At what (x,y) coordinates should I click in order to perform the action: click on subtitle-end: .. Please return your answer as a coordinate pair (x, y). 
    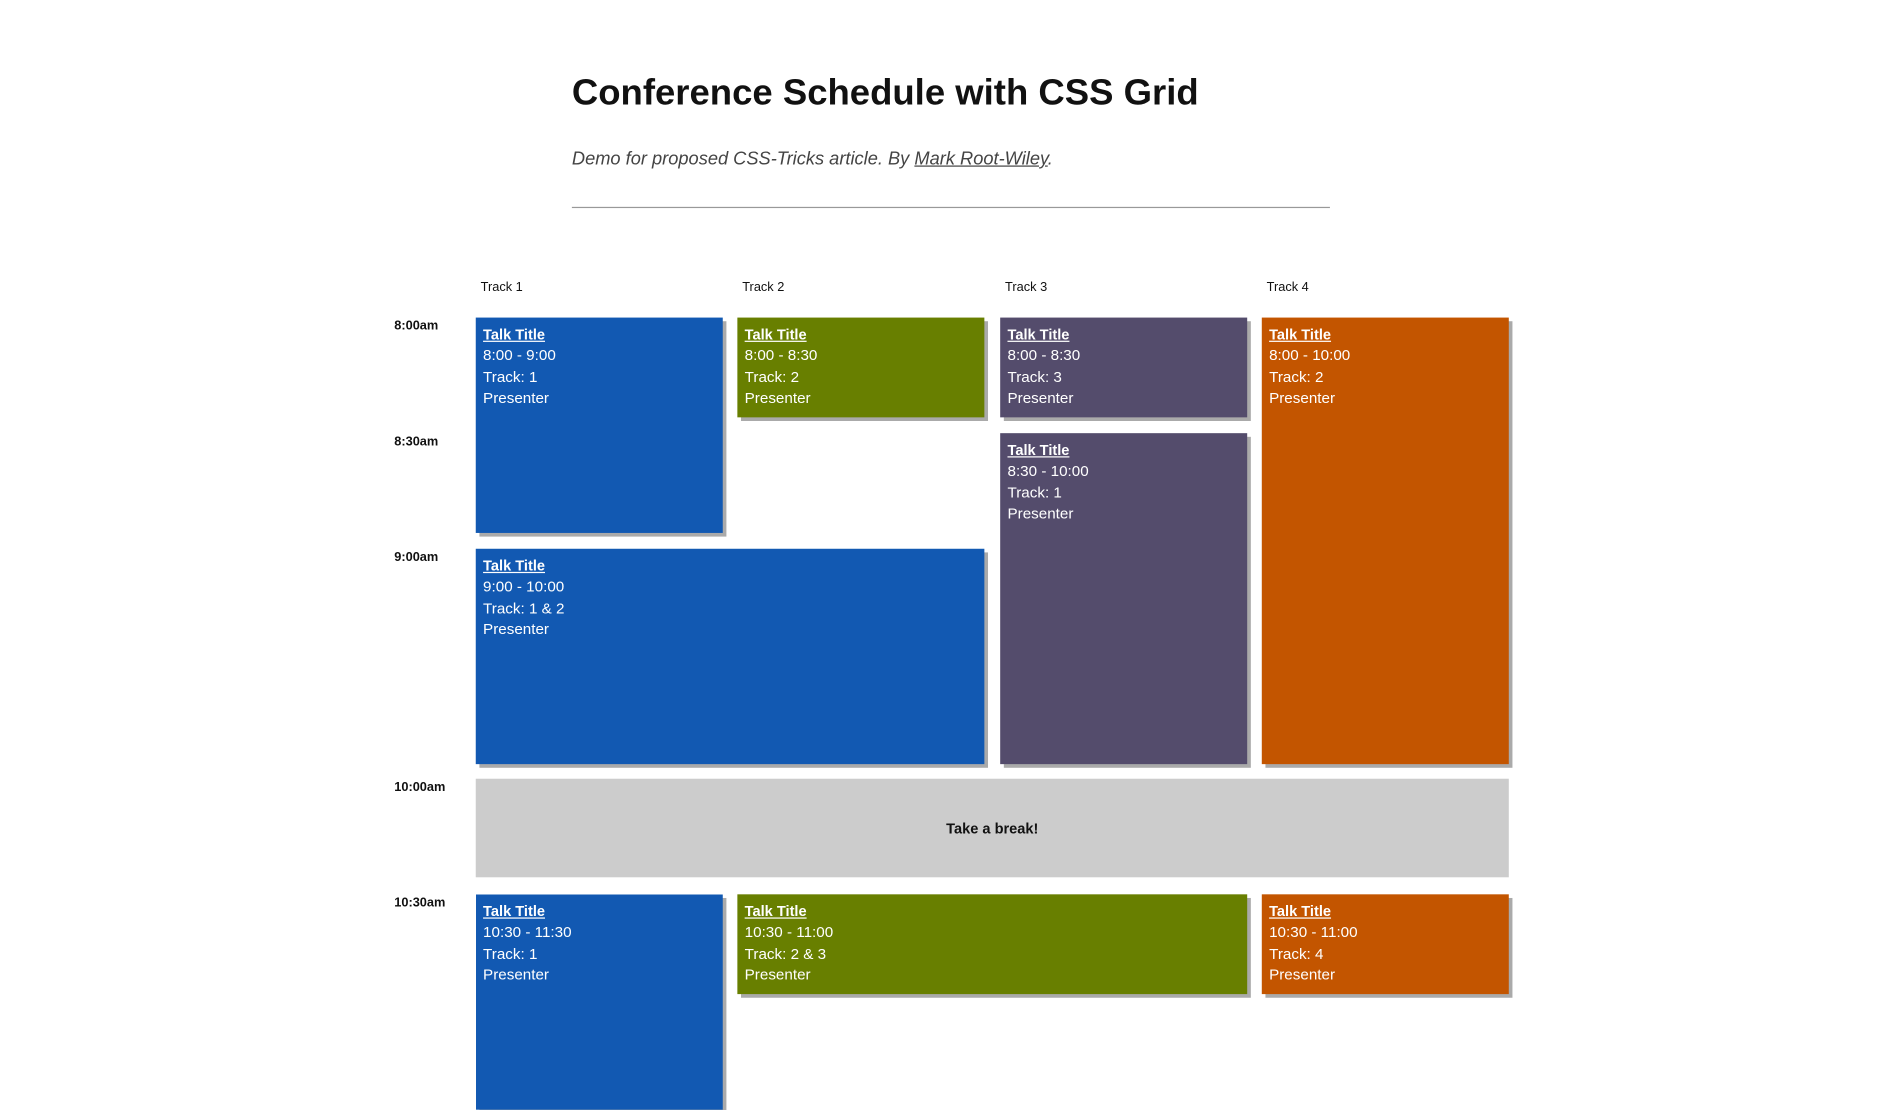
    Looking at the image, I should click on (1050, 159).